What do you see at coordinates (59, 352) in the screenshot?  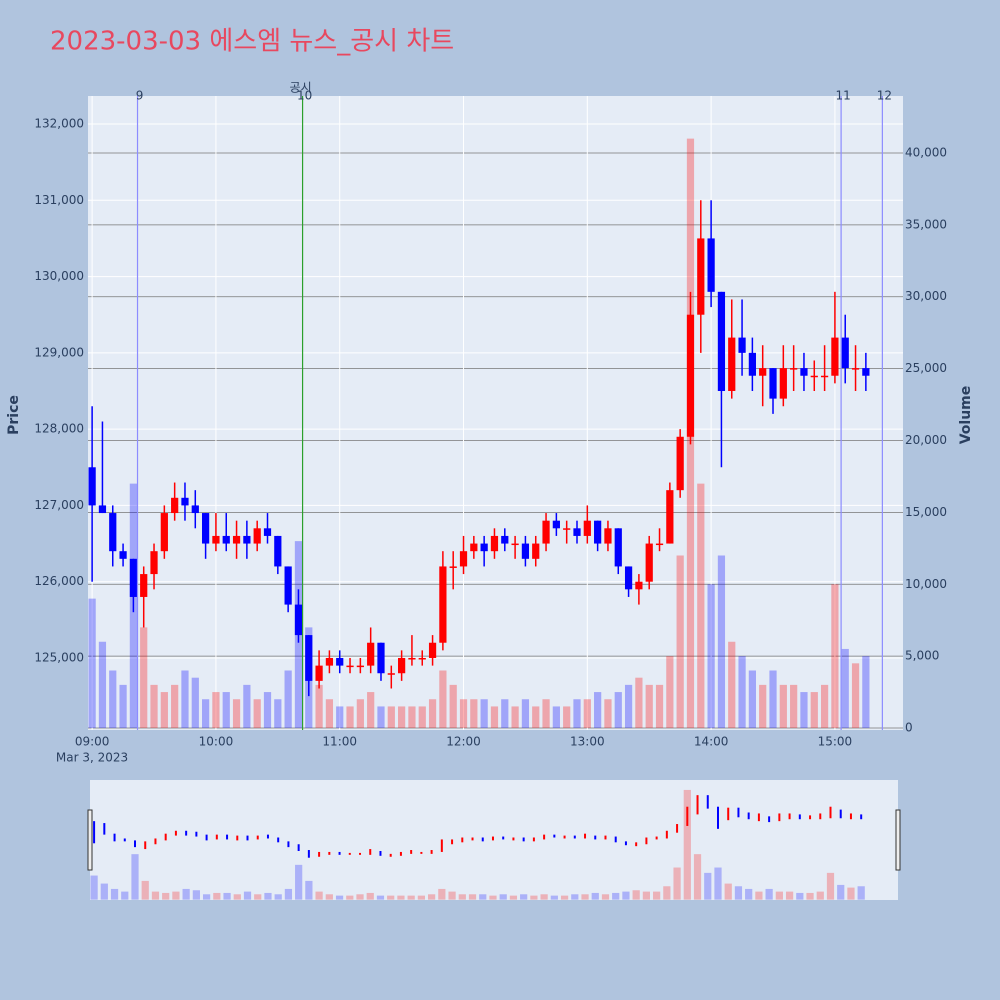 I see `y-tick-label: 129,000` at bounding box center [59, 352].